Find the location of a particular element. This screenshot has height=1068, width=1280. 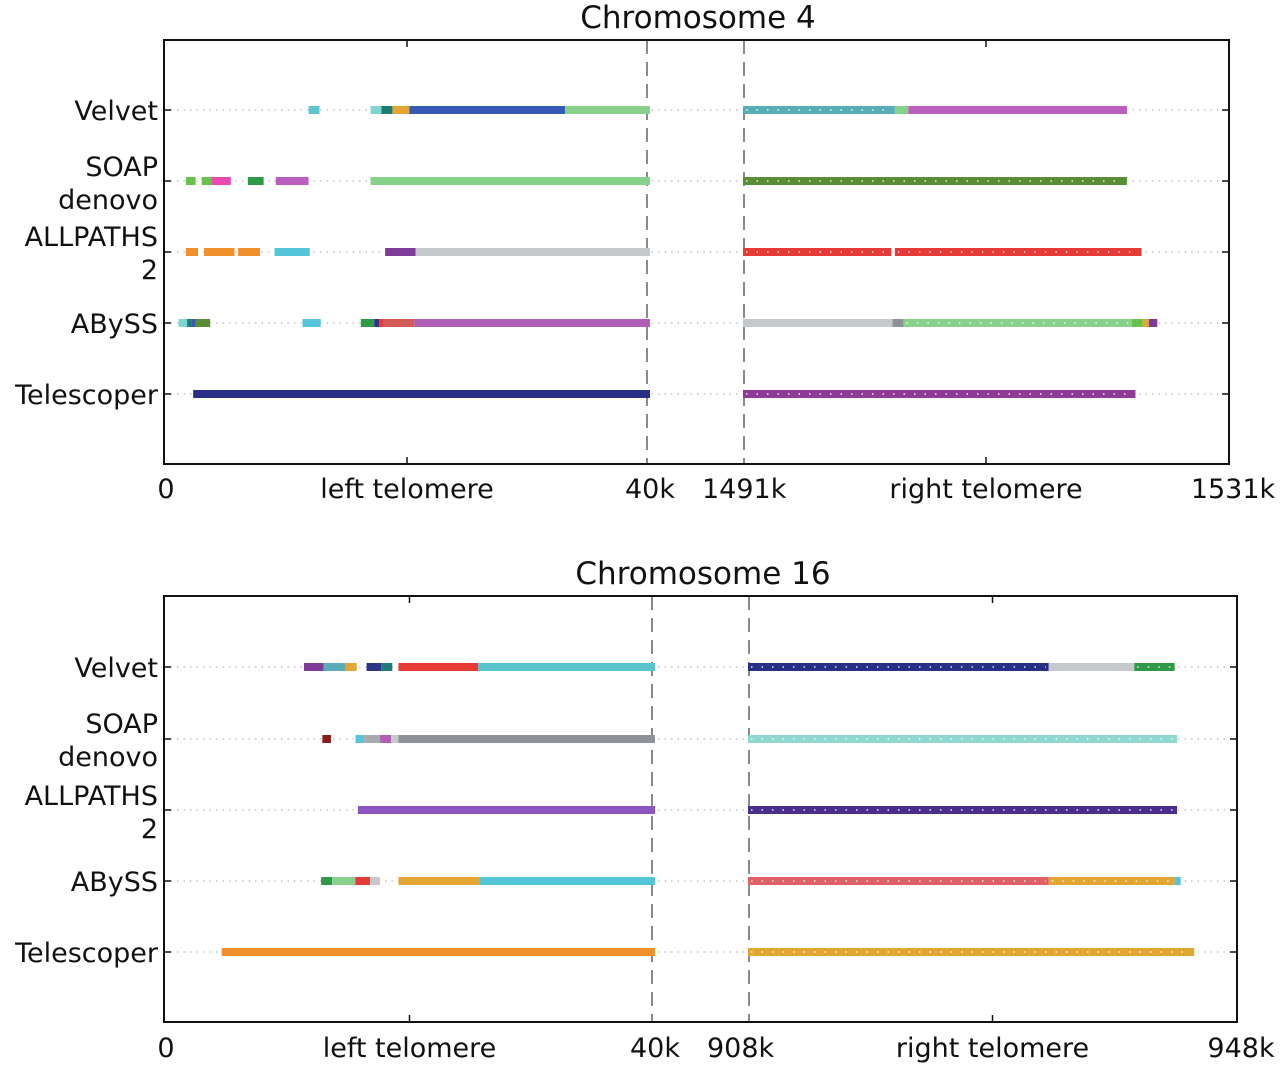

chart-title: Chromosome 16 is located at coordinates (702, 574).